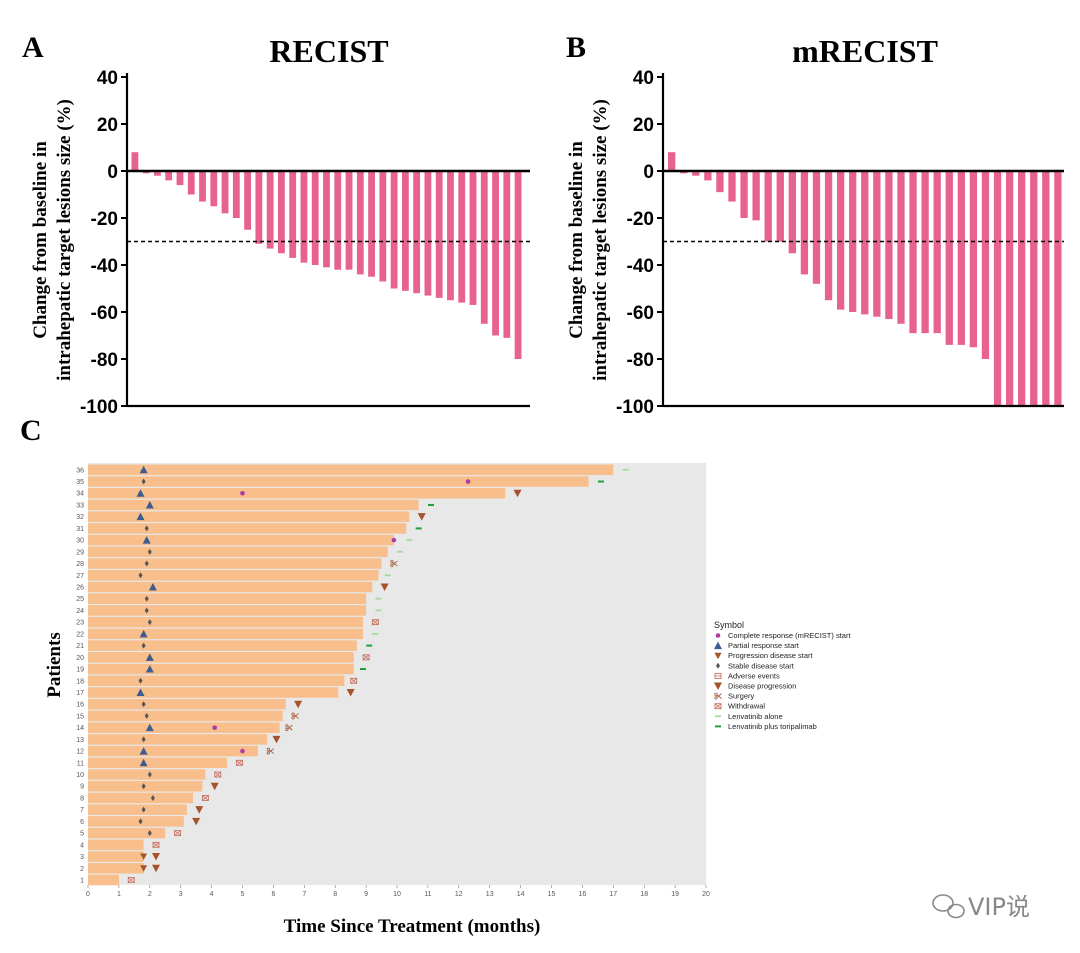 The height and width of the screenshot is (953, 1080). Describe the element at coordinates (64, 240) in the screenshot. I see `y-axis-label-a-line2: intrahepatic target lesions size (%)` at that location.